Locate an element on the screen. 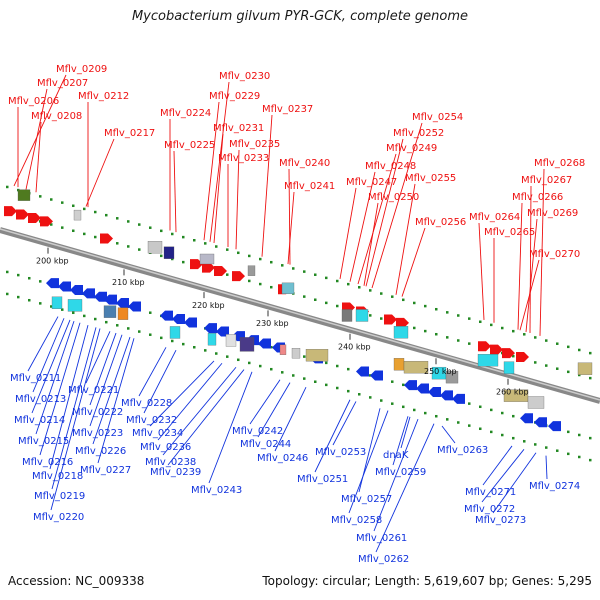  forward-gene-label: Mflv_0212 is located at coordinates (103, 96).